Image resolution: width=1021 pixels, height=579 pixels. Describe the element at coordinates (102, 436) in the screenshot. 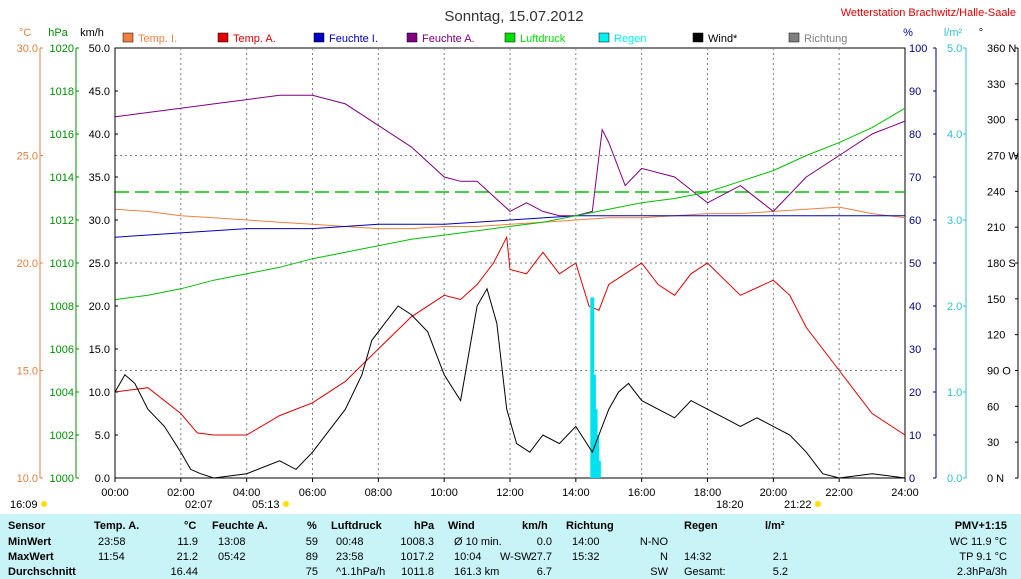

I see `wind-tick-label: 5.0` at that location.